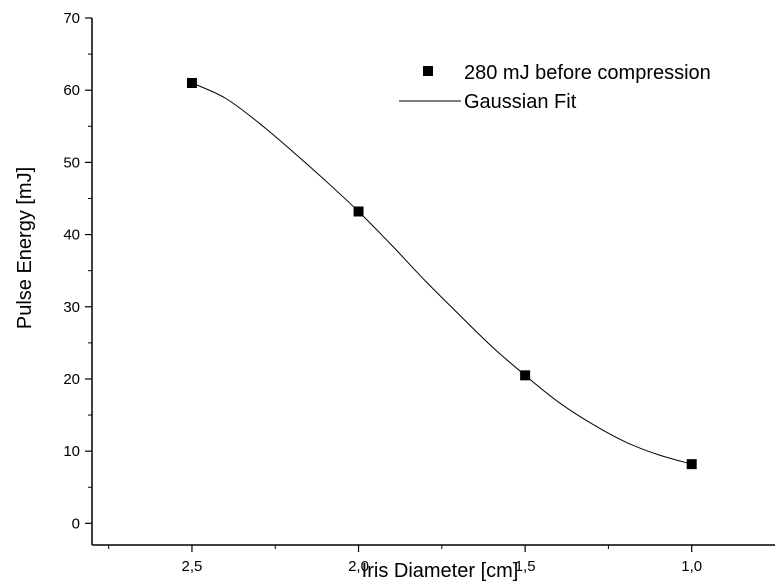 Image resolution: width=775 pixels, height=584 pixels. What do you see at coordinates (428, 71) in the screenshot?
I see `legend-marker-scatter` at bounding box center [428, 71].